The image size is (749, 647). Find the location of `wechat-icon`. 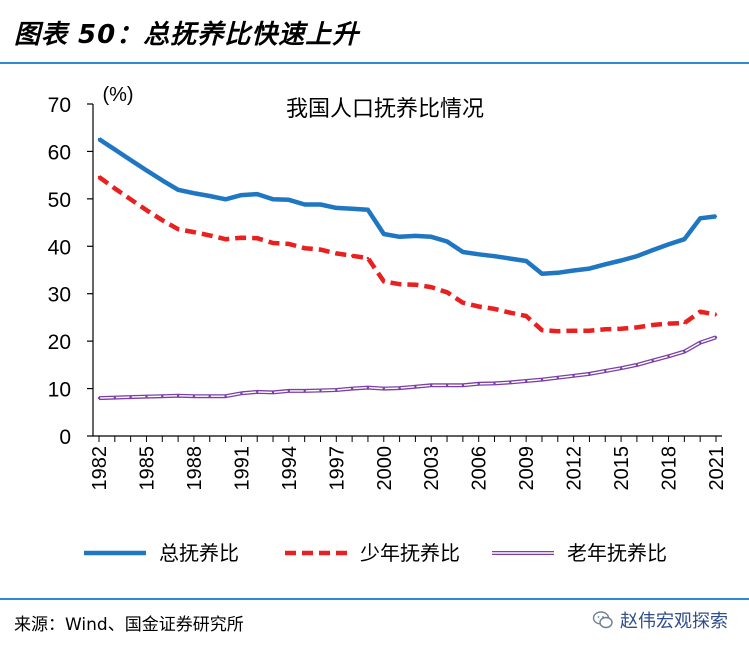

wechat-icon is located at coordinates (602, 620).